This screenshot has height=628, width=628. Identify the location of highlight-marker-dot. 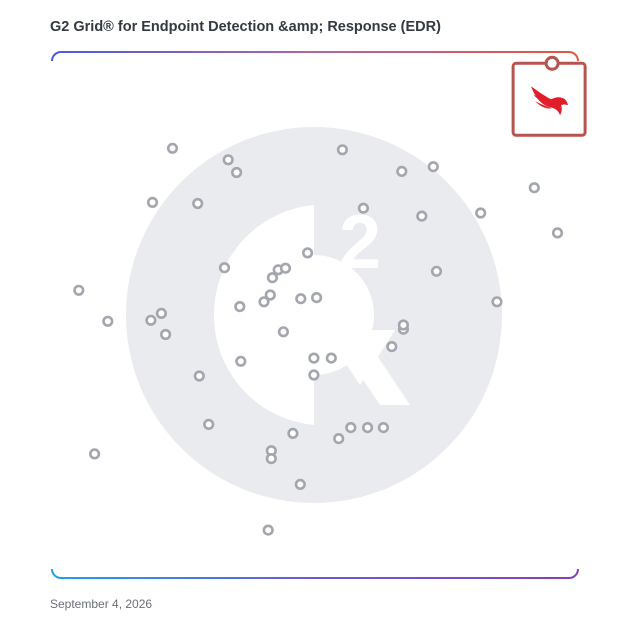
(552, 63).